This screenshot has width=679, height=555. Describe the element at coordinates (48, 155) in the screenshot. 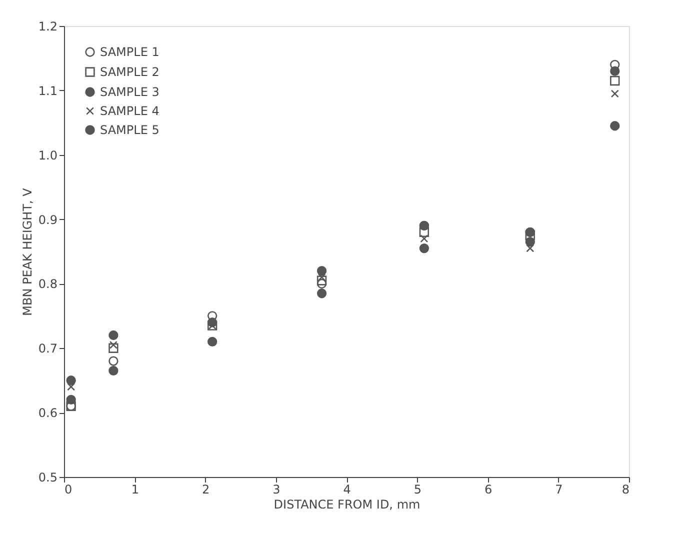

I see `y-tick-label: 1.0` at that location.